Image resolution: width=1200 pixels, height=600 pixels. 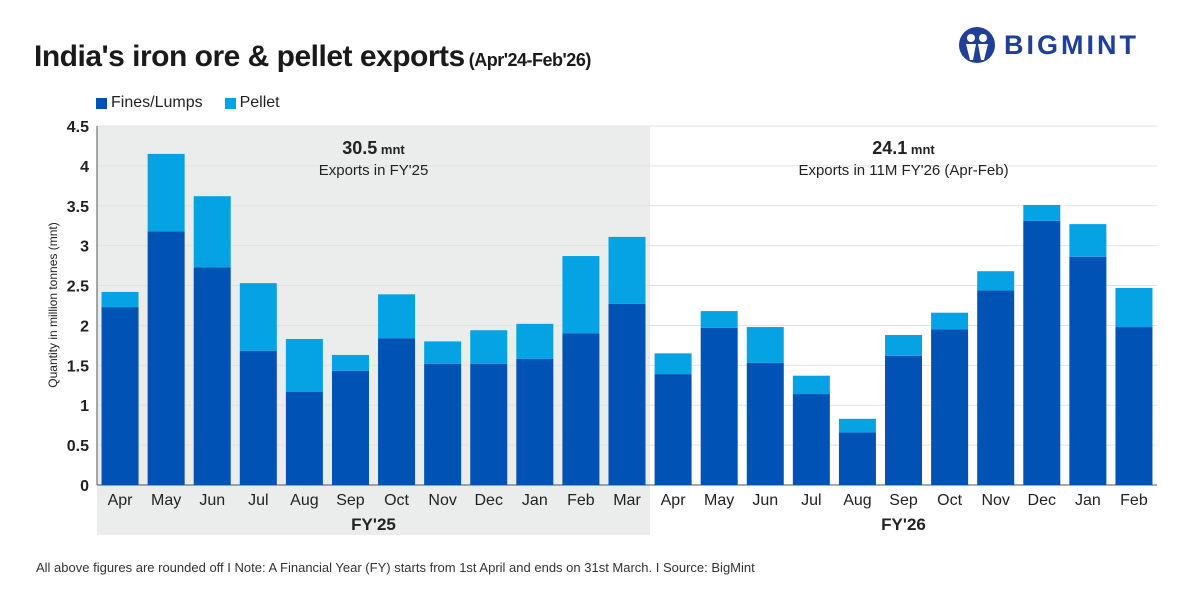 I want to click on legend: Fines/Lumps Pellet, so click(x=188, y=103).